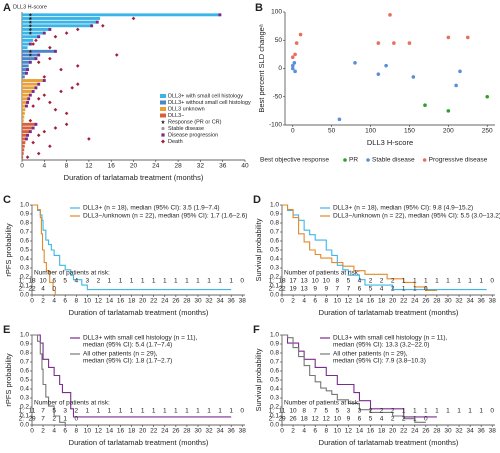 This screenshot has height=453, width=500. I want to click on legend-label: median (95% CI): 7.9 (3.8–10.3), so click(379, 361).